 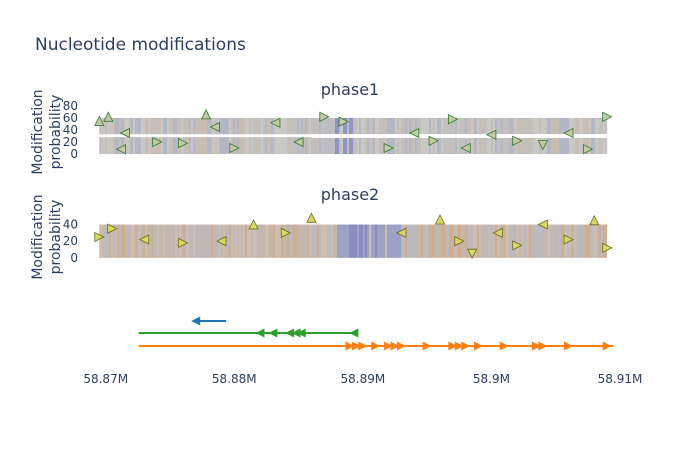 What do you see at coordinates (70, 106) in the screenshot?
I see `y-tick-label: 80` at bounding box center [70, 106].